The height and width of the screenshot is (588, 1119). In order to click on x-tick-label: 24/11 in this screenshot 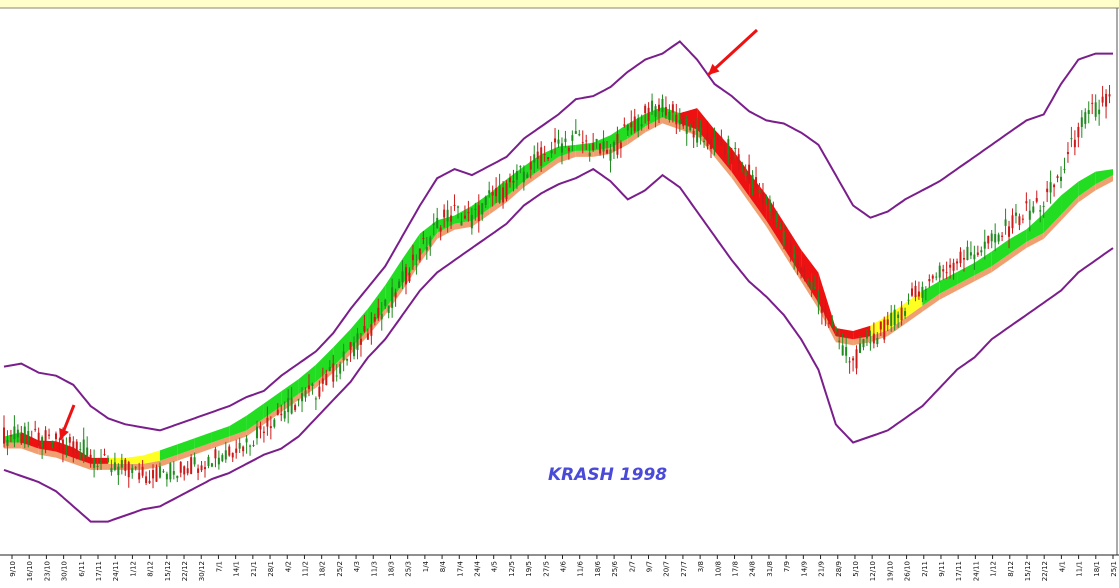, I will do `click(116, 571)`.